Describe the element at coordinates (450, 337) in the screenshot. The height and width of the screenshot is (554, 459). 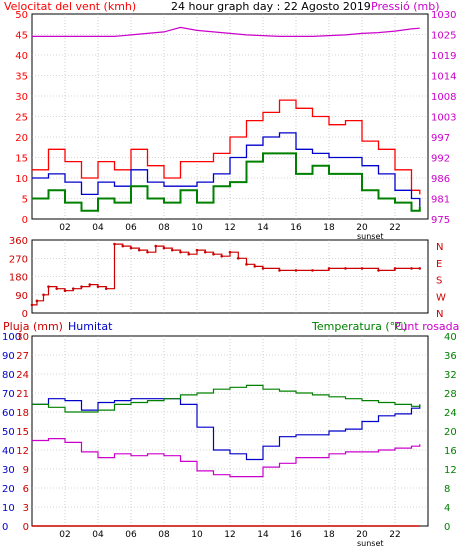
I see `temperature-tick-label: 40` at that location.